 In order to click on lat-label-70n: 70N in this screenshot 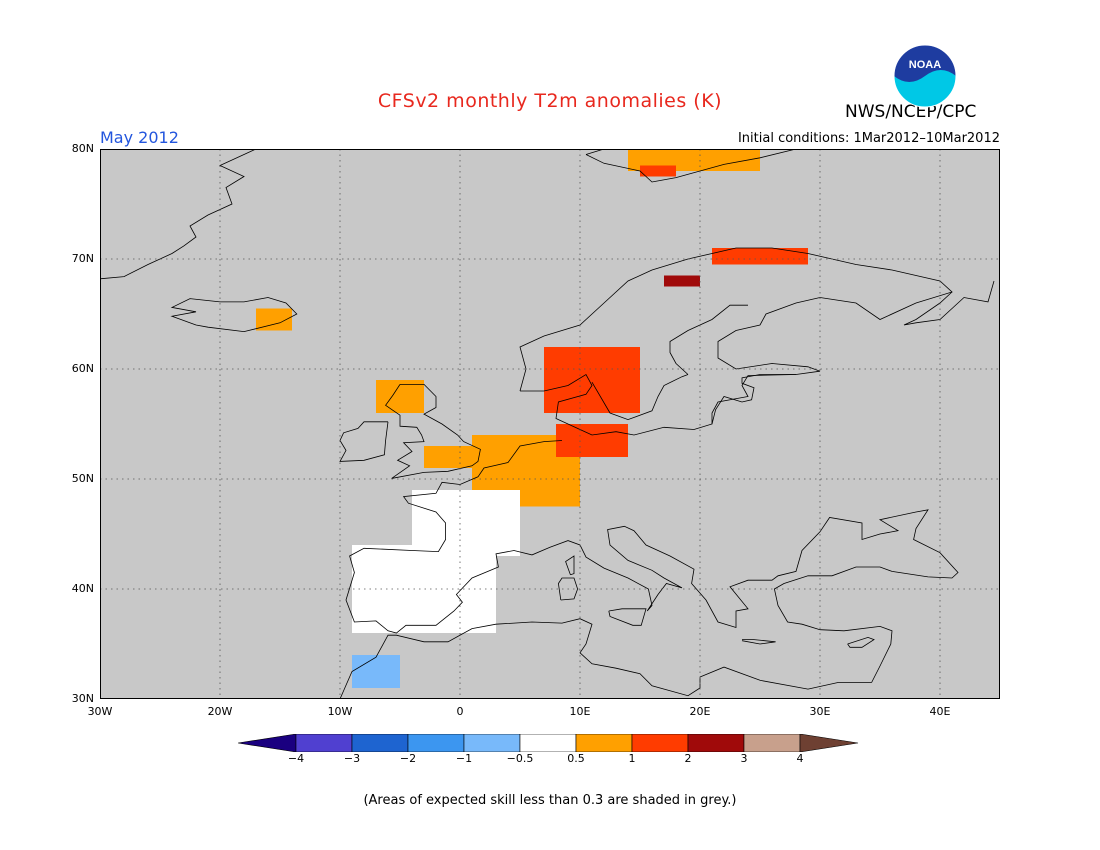, I will do `click(82, 258)`.